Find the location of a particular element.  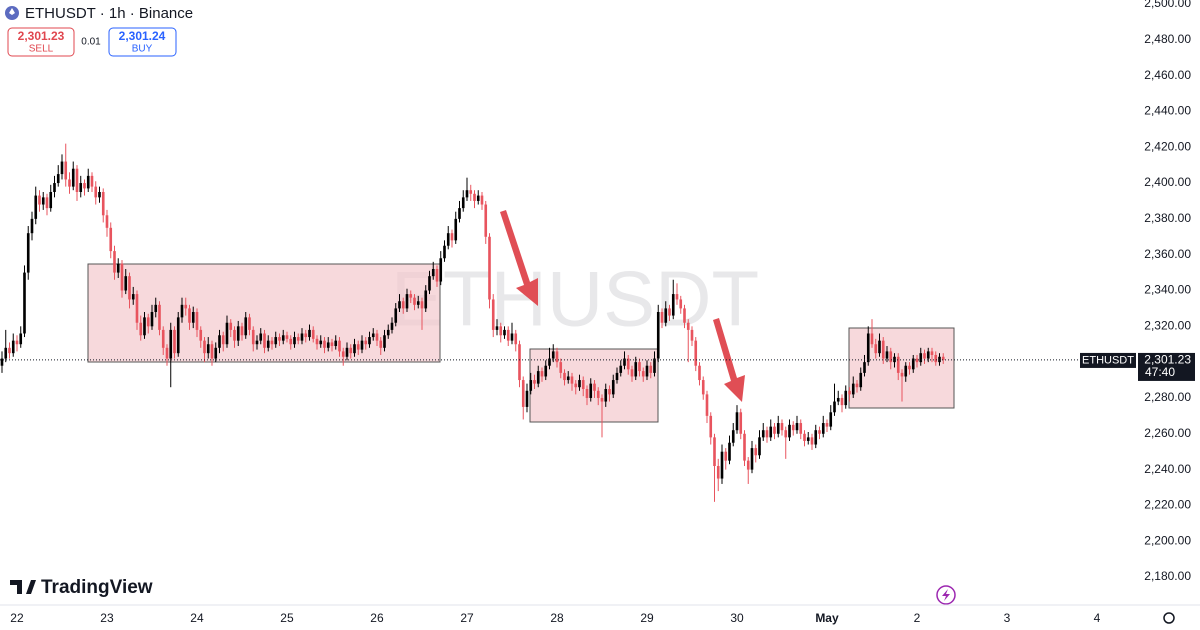

x-tick-label: 25 is located at coordinates (287, 618).